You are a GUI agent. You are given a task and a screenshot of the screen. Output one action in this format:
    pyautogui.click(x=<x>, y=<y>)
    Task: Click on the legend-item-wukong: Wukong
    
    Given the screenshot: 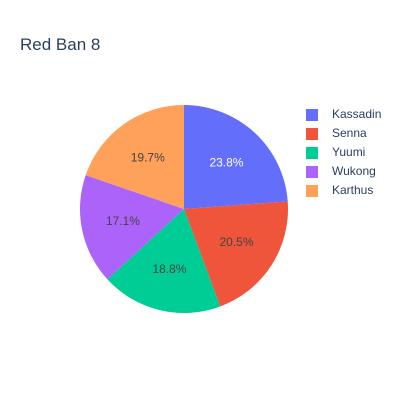 What is the action you would take?
    pyautogui.click(x=341, y=171)
    